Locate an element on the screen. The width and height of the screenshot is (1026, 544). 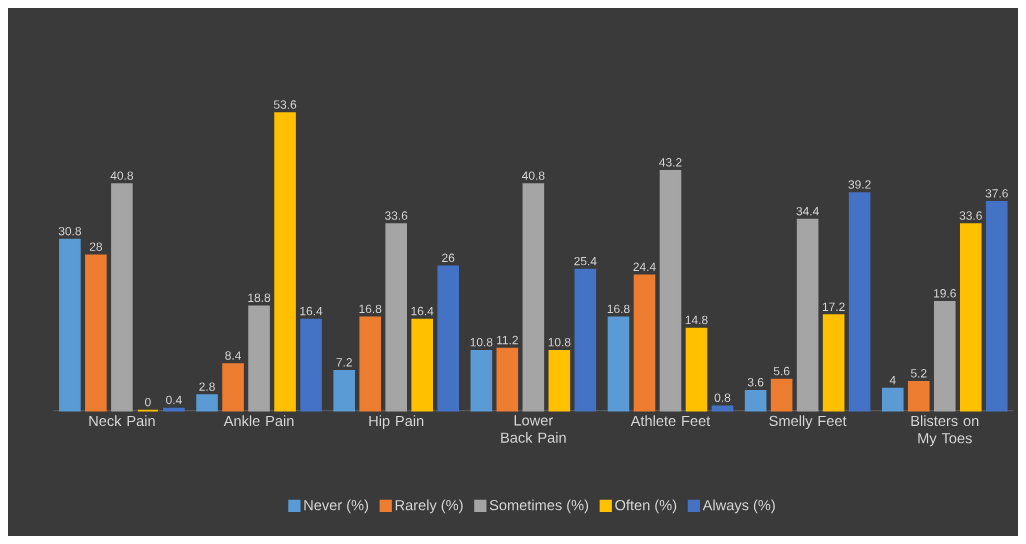
data-label: 8.4 is located at coordinates (233, 355).